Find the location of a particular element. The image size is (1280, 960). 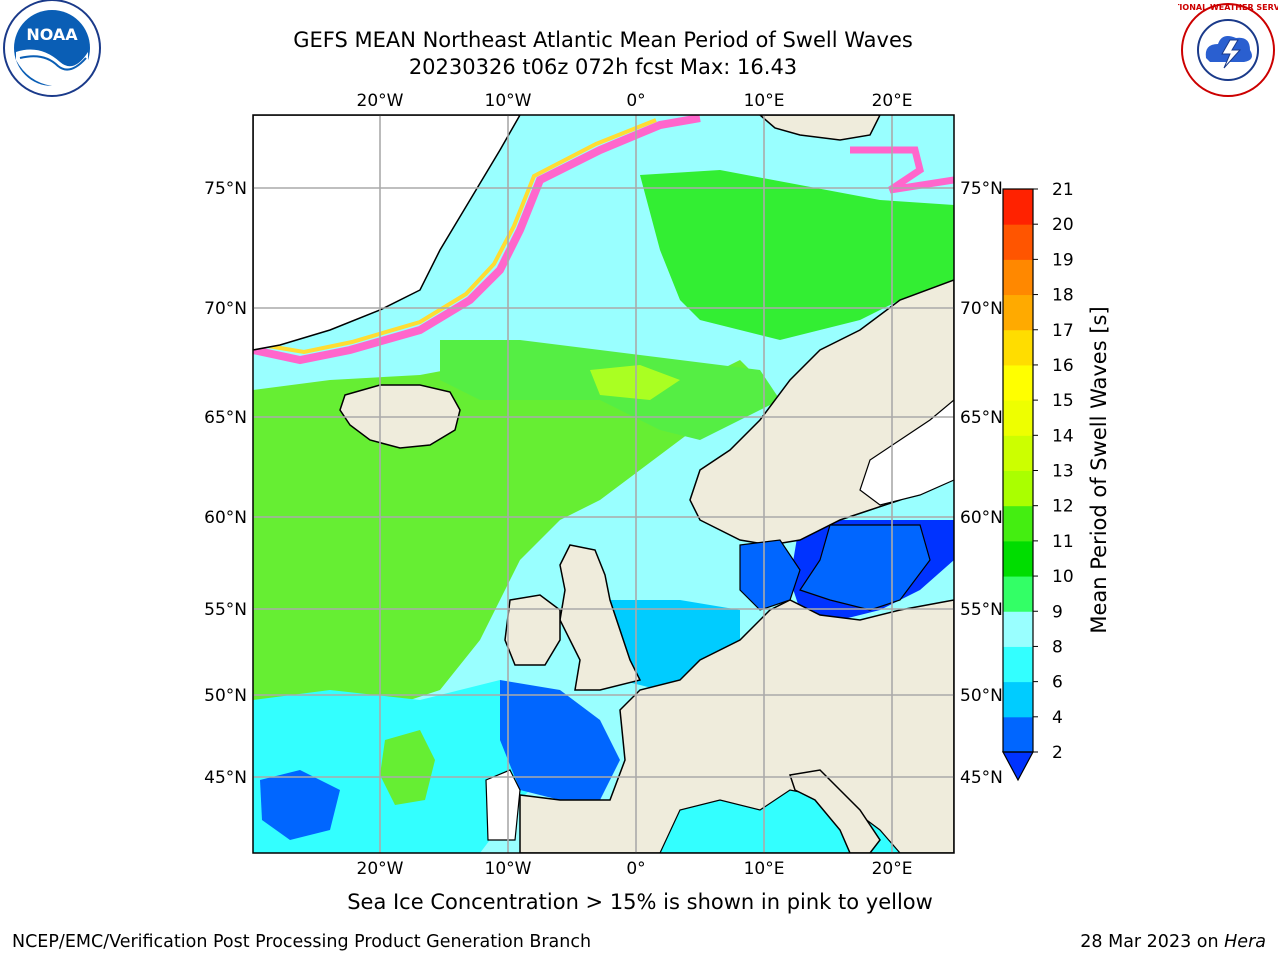

lon-label-top-20e: 20°E is located at coordinates (892, 101).